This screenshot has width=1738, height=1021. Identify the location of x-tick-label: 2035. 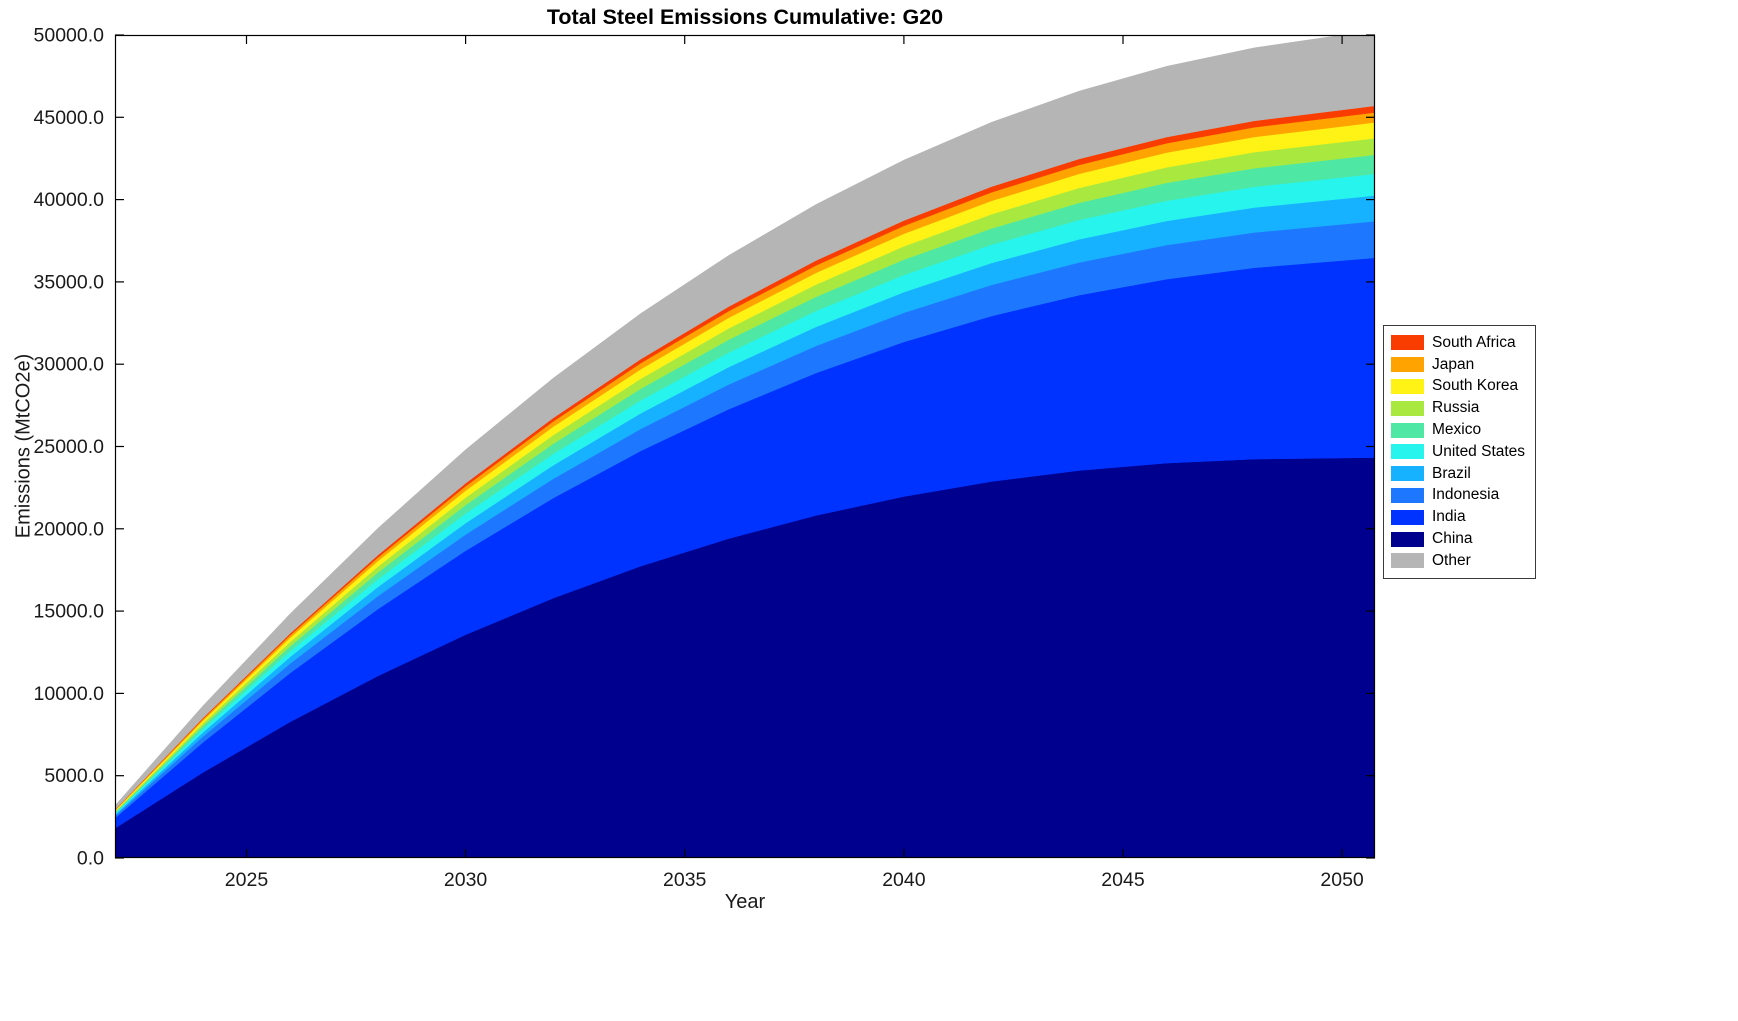
(685, 880).